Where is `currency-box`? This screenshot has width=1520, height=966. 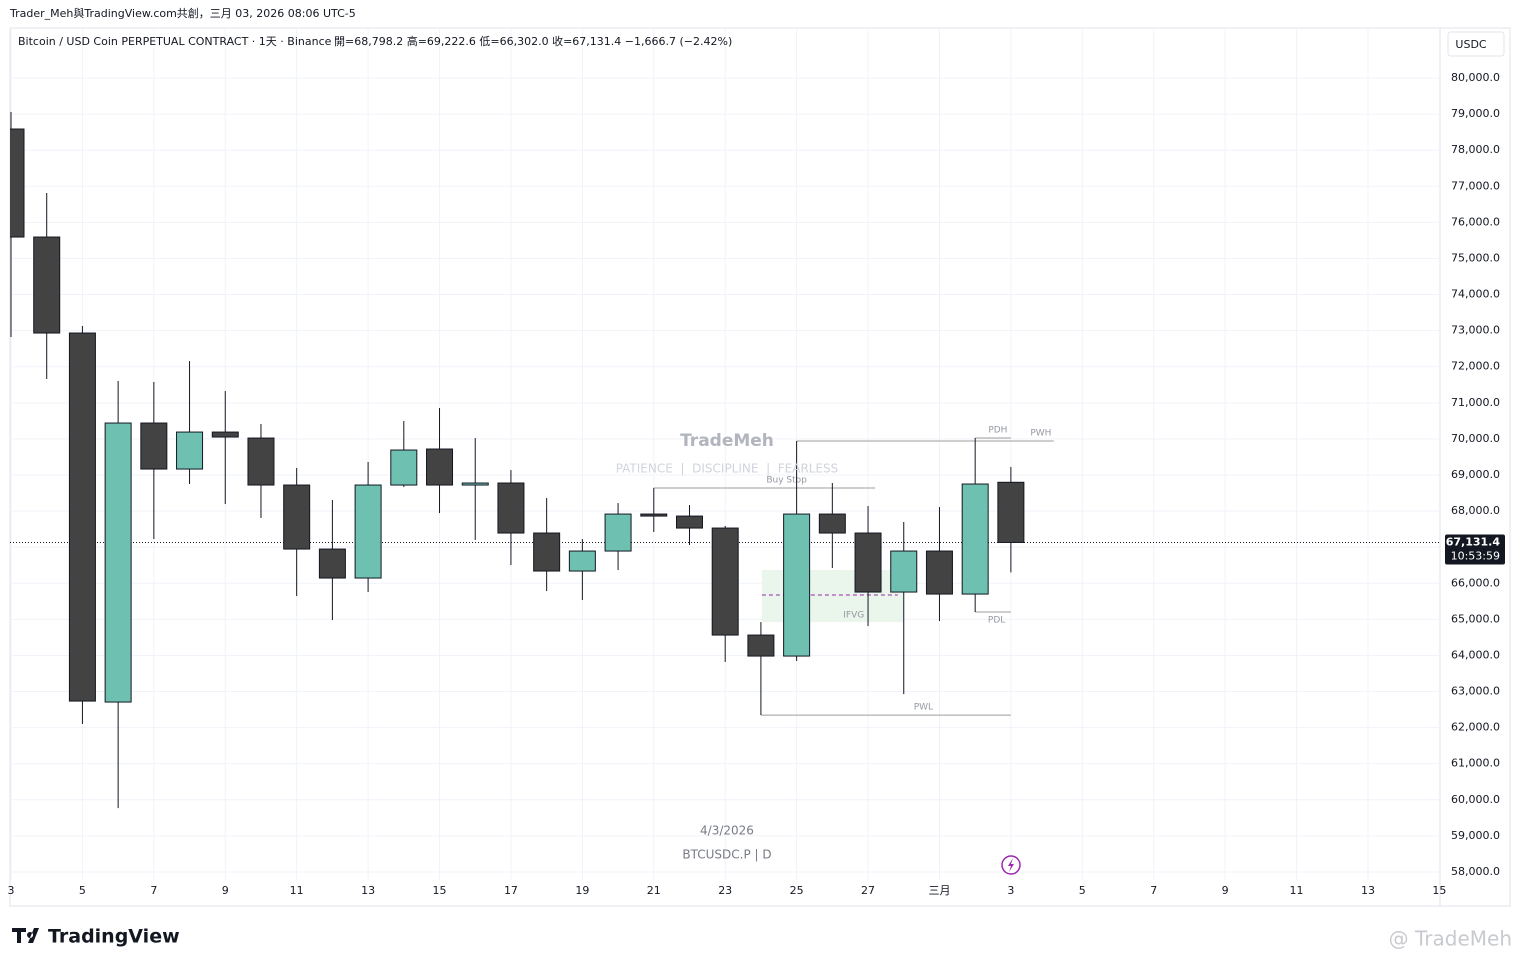 currency-box is located at coordinates (1476, 44).